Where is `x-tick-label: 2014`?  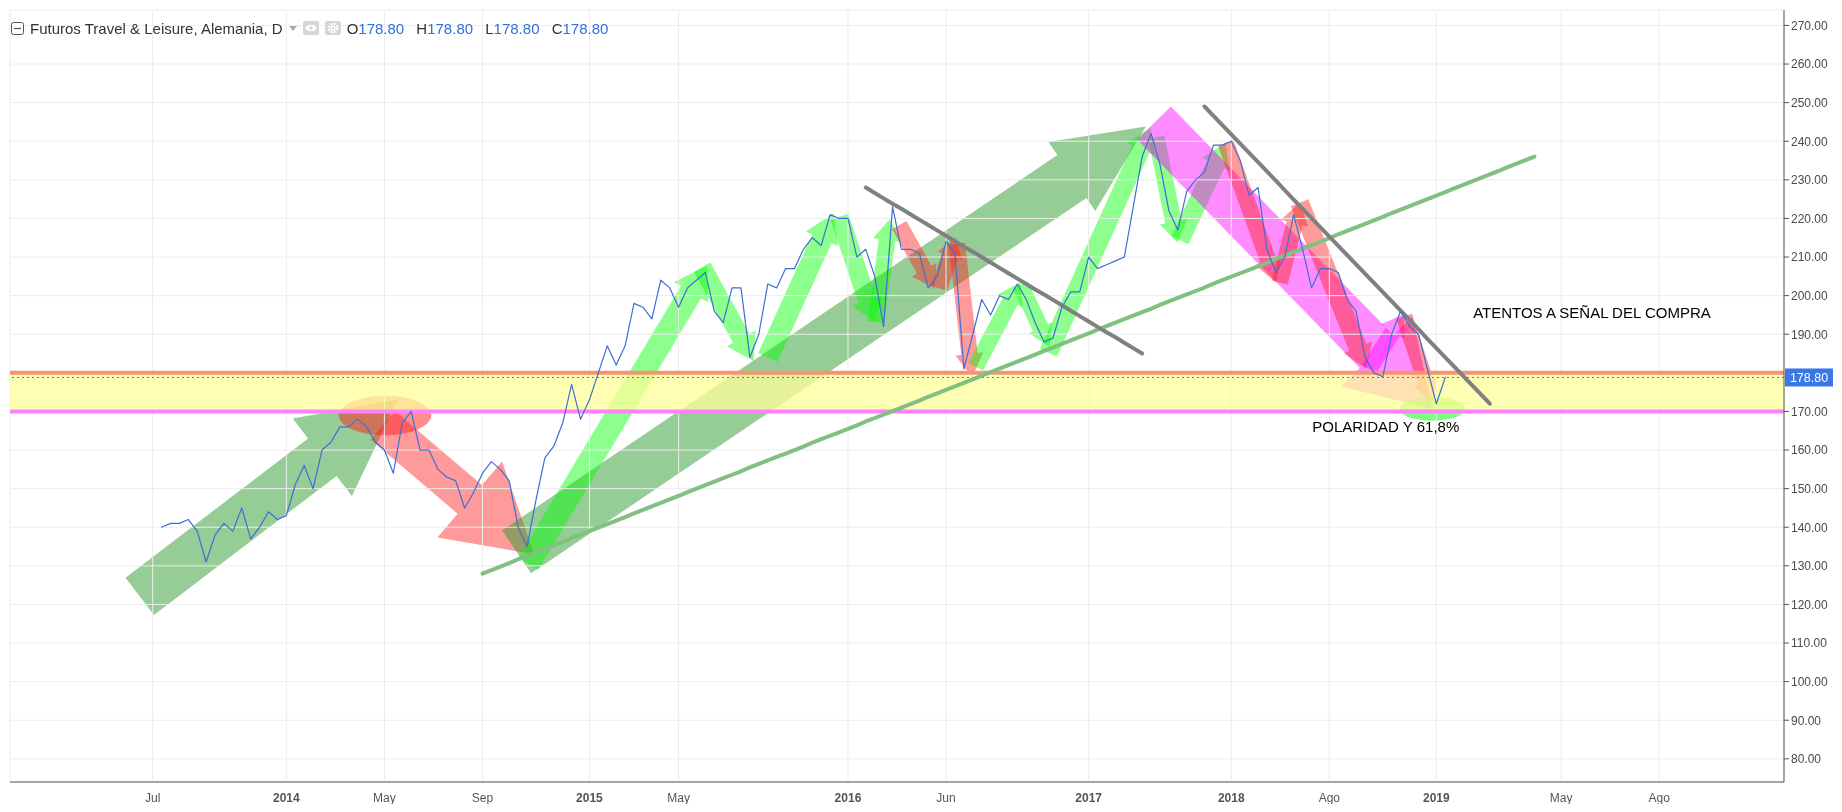
x-tick-label: 2014 is located at coordinates (287, 797).